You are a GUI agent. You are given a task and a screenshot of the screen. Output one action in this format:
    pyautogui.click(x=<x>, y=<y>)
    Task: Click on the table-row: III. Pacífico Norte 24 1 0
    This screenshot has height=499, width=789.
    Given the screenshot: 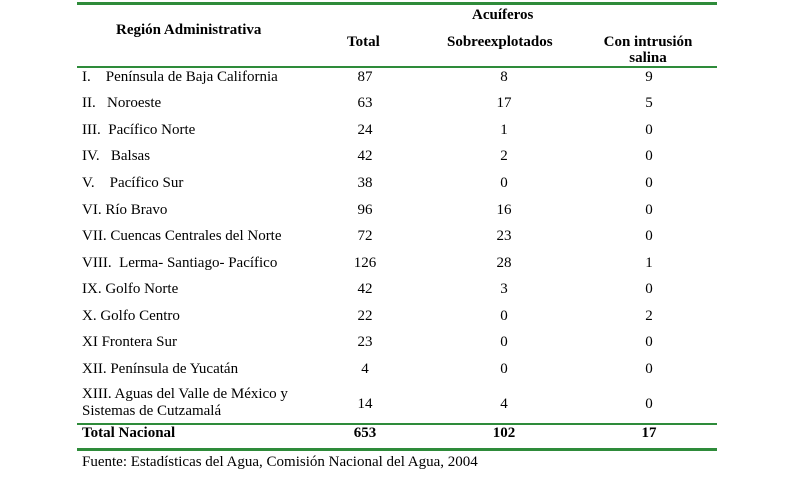 What is the action you would take?
    pyautogui.click(x=394, y=130)
    